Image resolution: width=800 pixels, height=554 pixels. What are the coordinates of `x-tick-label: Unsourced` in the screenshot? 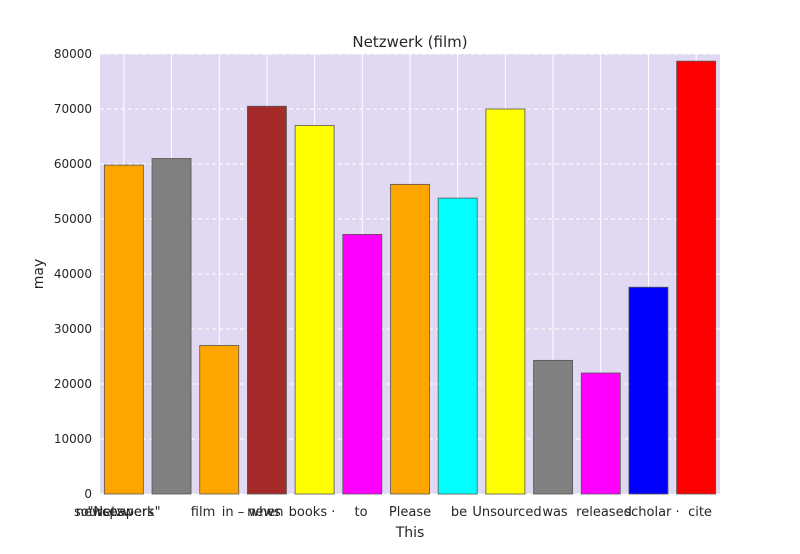 It's located at (506, 512).